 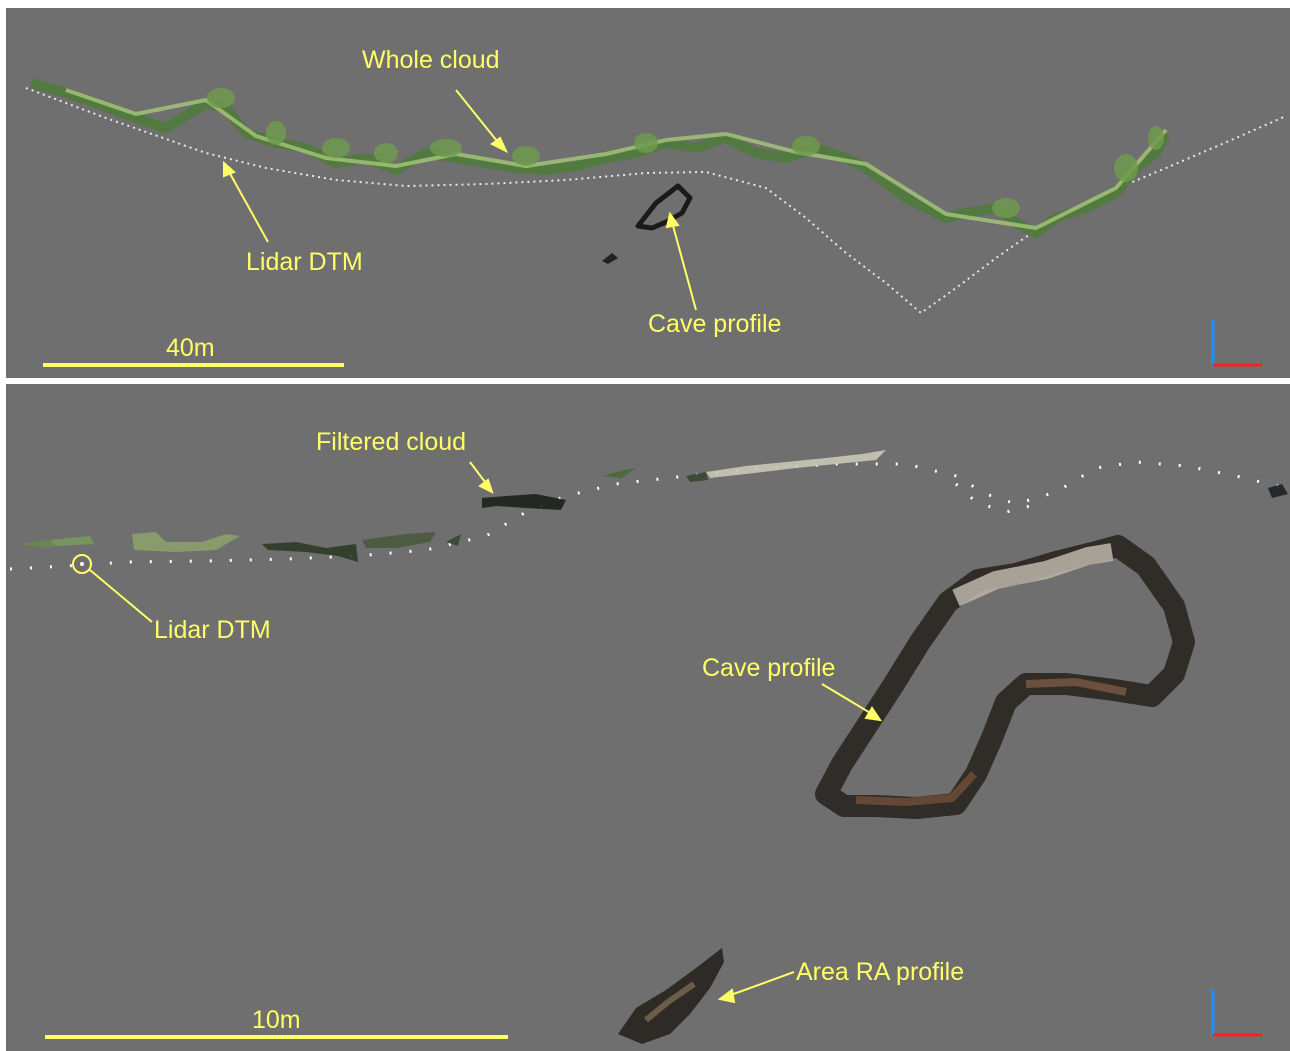 What do you see at coordinates (190, 348) in the screenshot?
I see `top-scale-label: 40m` at bounding box center [190, 348].